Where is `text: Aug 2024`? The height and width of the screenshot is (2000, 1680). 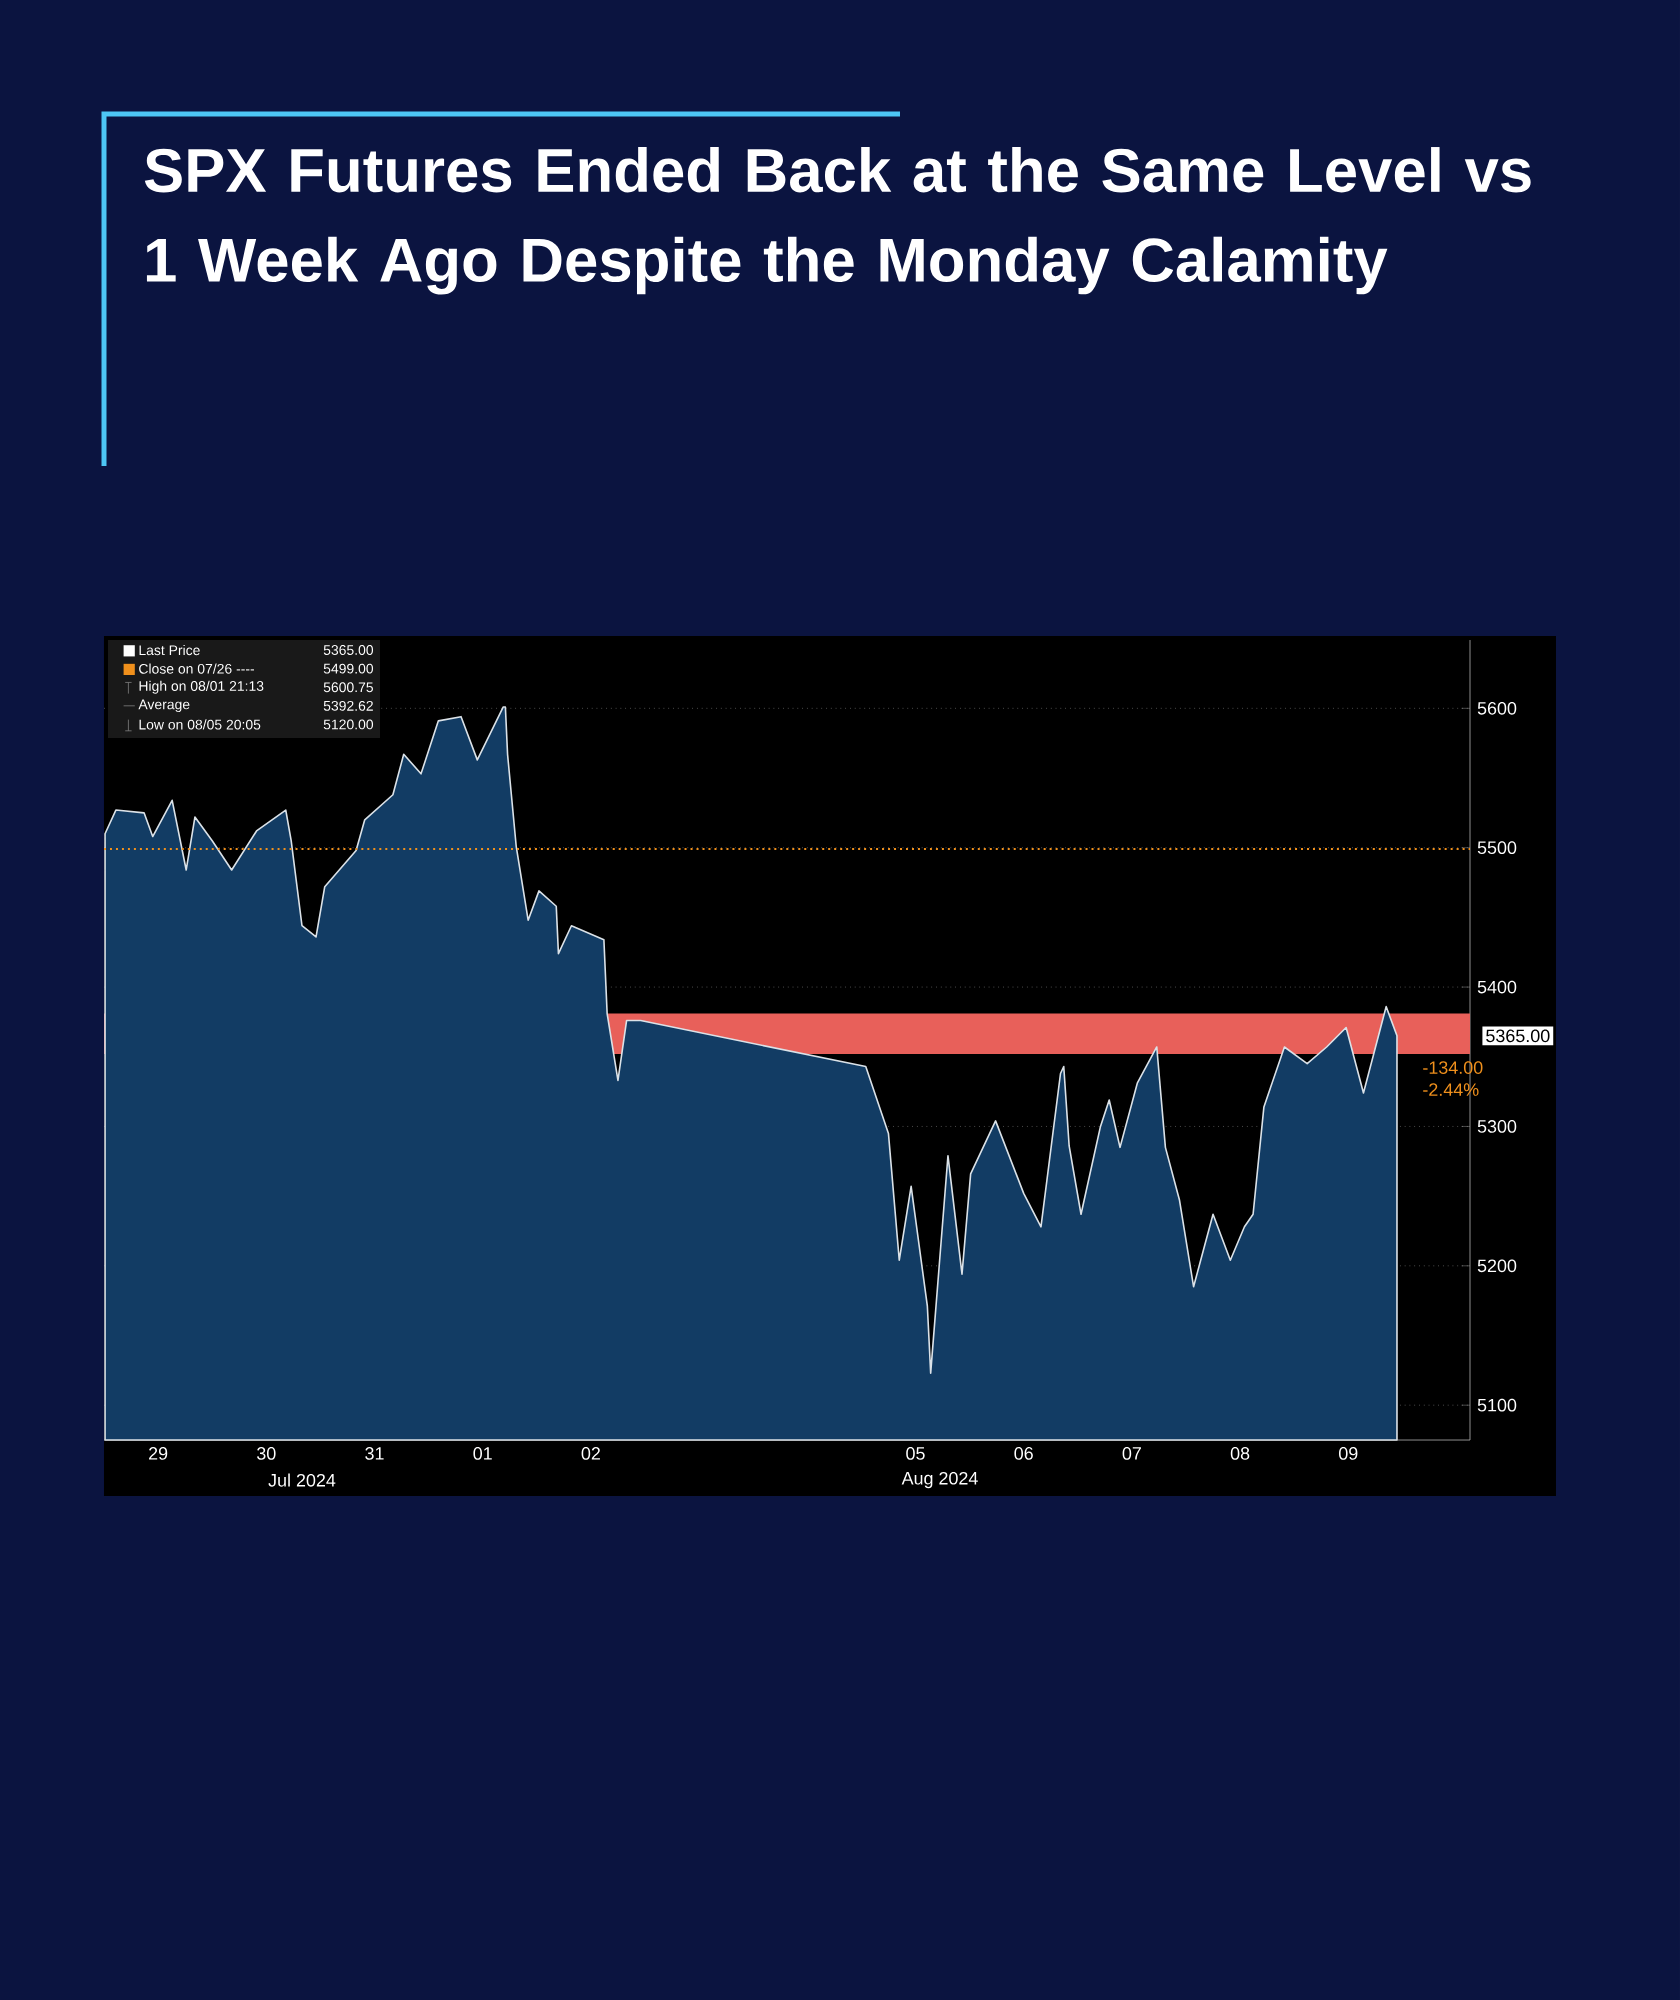 text: Aug 2024 is located at coordinates (939, 1480).